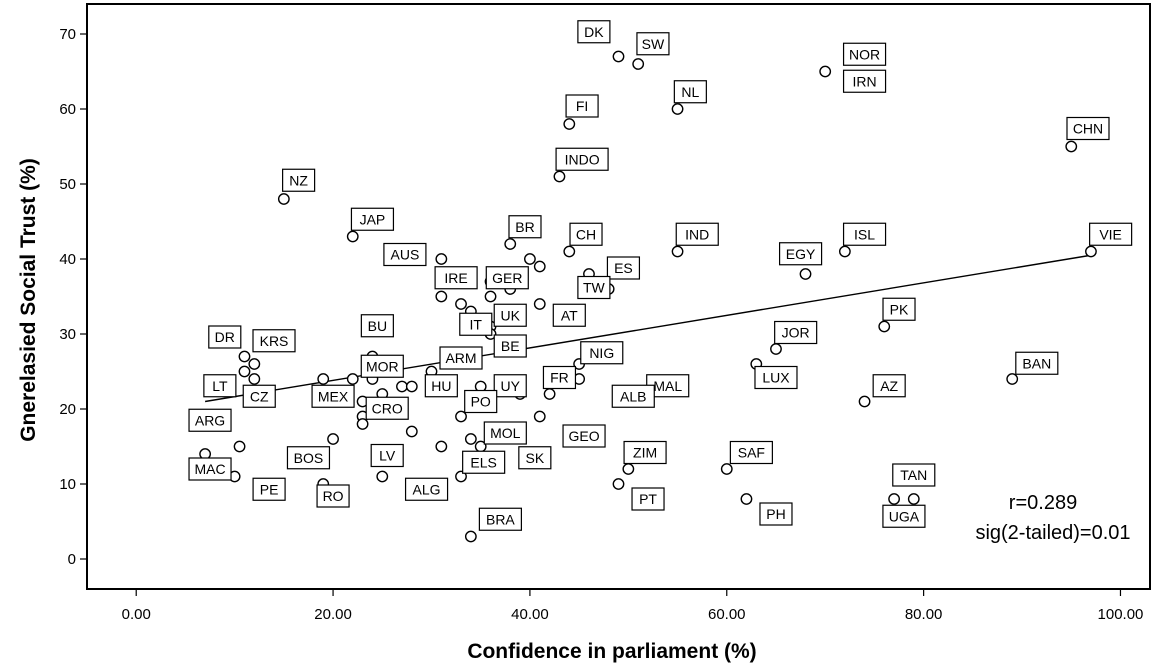 This screenshot has height=665, width=1156. What do you see at coordinates (333, 496) in the screenshot?
I see `point-label: RO` at bounding box center [333, 496].